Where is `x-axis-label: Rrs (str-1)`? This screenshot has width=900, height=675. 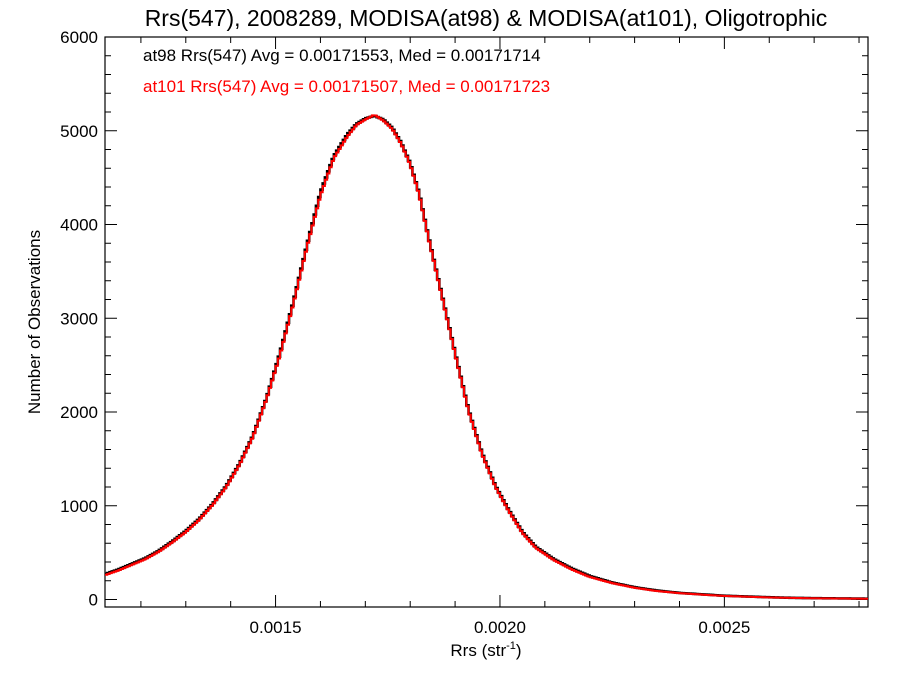
x-axis-label: Rrs (str-1) is located at coordinates (485, 650).